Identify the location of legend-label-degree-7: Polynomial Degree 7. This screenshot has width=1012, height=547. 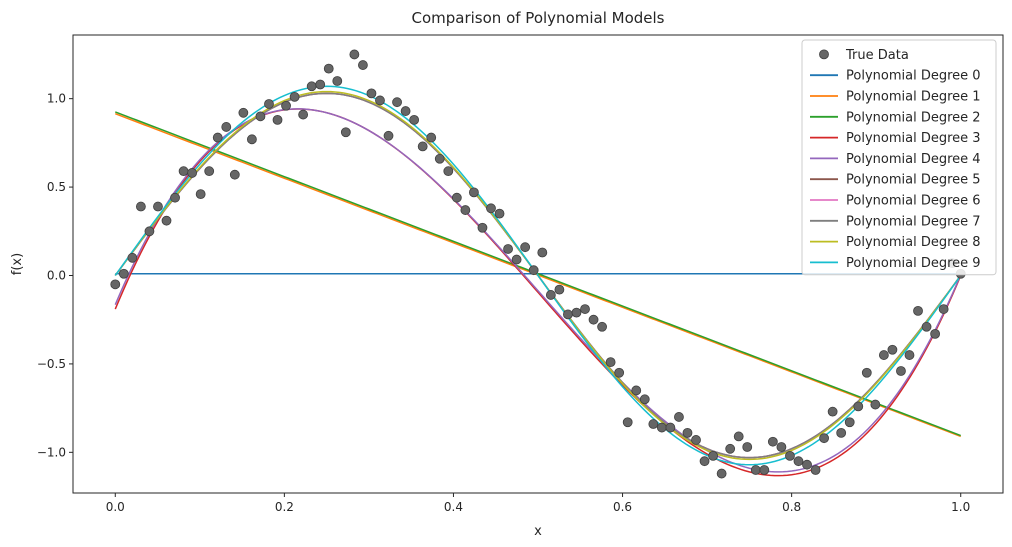
(913, 221).